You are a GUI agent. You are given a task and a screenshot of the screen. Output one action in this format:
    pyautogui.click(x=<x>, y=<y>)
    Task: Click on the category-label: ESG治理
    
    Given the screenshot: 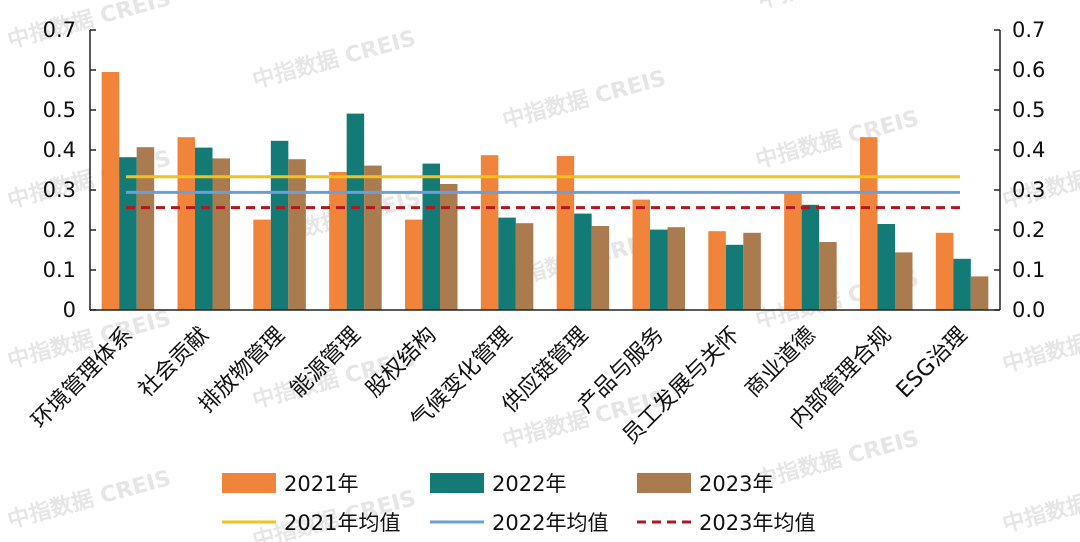 What is the action you would take?
    pyautogui.click(x=932, y=363)
    